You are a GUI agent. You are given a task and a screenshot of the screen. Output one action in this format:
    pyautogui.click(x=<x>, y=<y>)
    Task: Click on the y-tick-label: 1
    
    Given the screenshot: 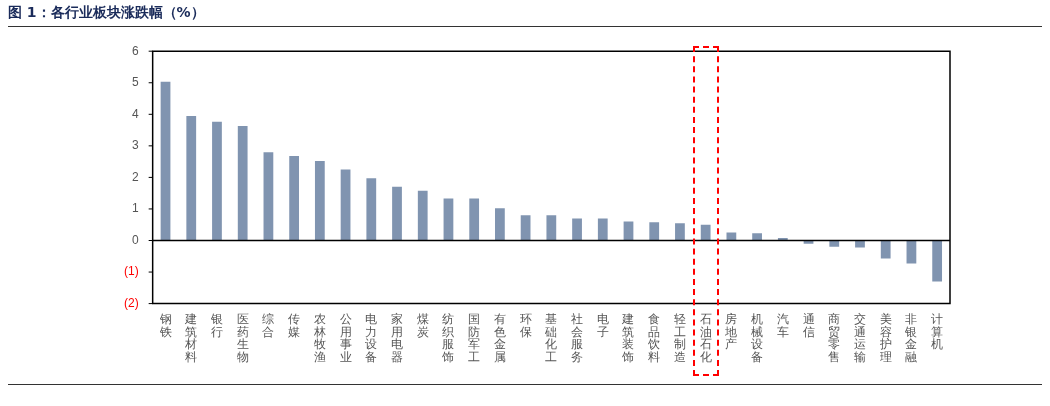 What is the action you would take?
    pyautogui.click(x=135, y=208)
    